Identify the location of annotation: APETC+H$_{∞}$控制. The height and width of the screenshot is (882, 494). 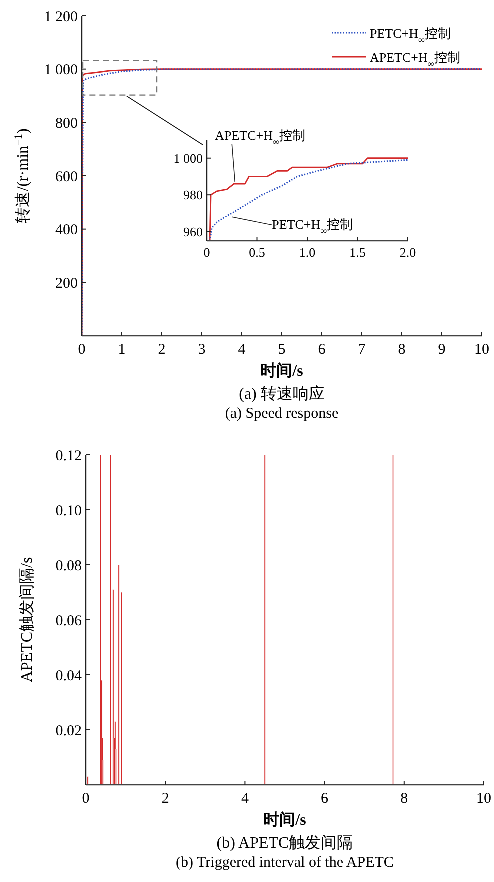
(260, 138).